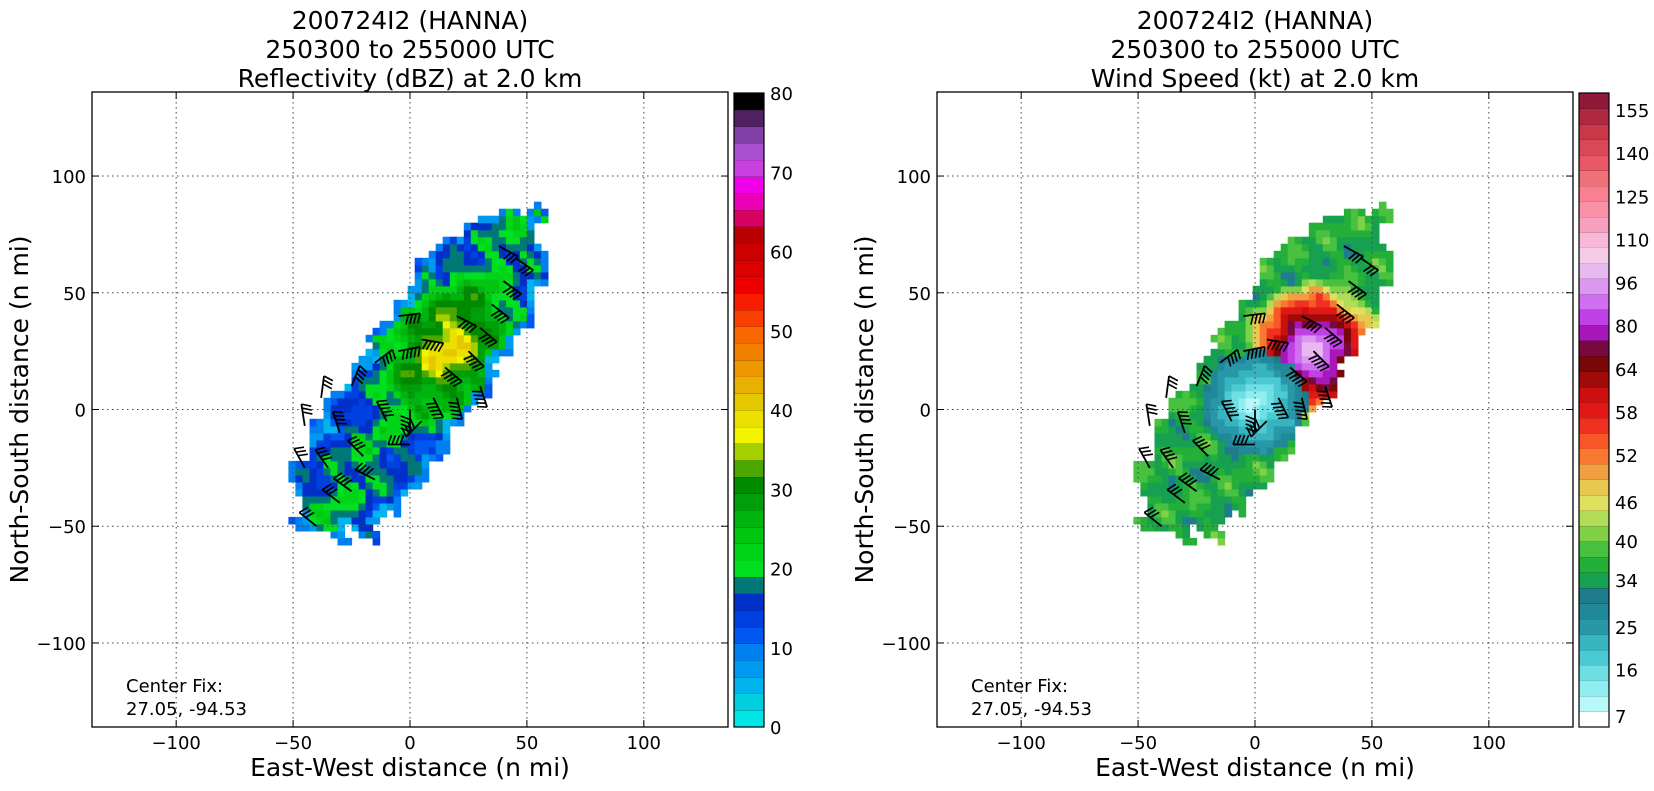 This screenshot has height=791, width=1654. I want to click on colorbar-tick-label: 80, so click(781, 94).